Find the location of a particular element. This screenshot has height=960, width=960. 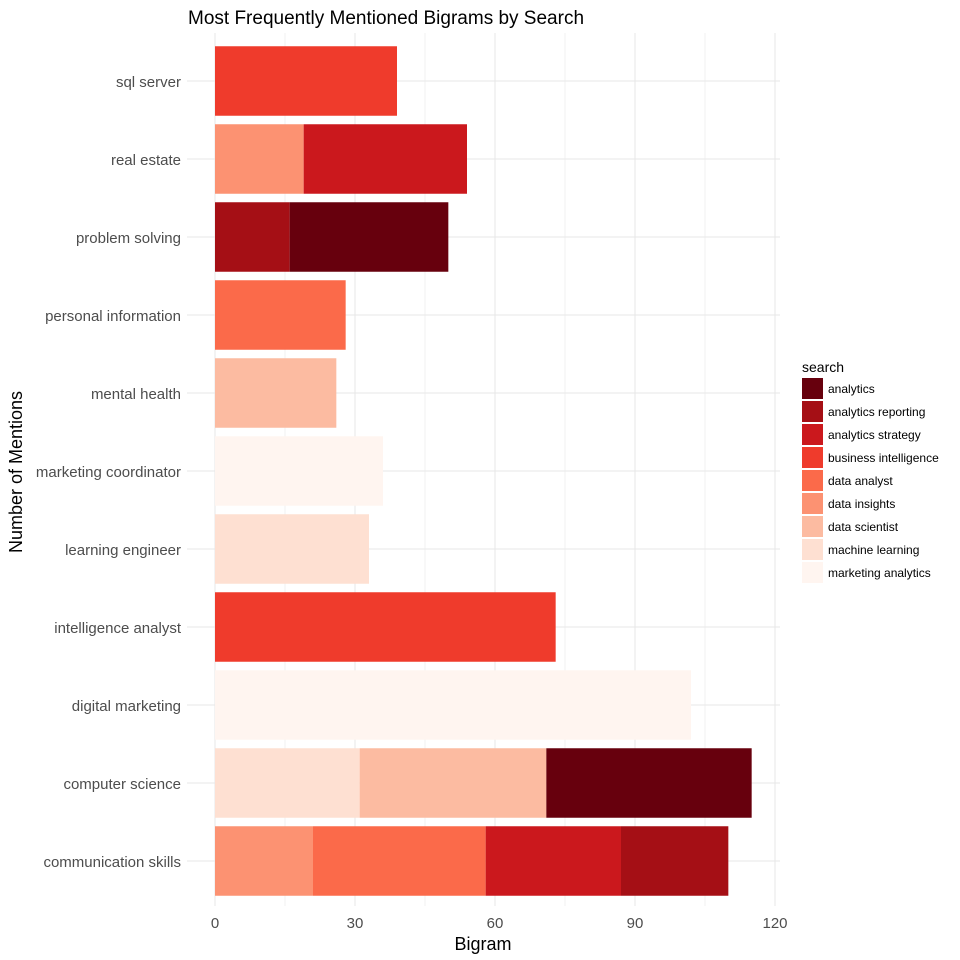

y-tick-label: digital marketing is located at coordinates (126, 706).